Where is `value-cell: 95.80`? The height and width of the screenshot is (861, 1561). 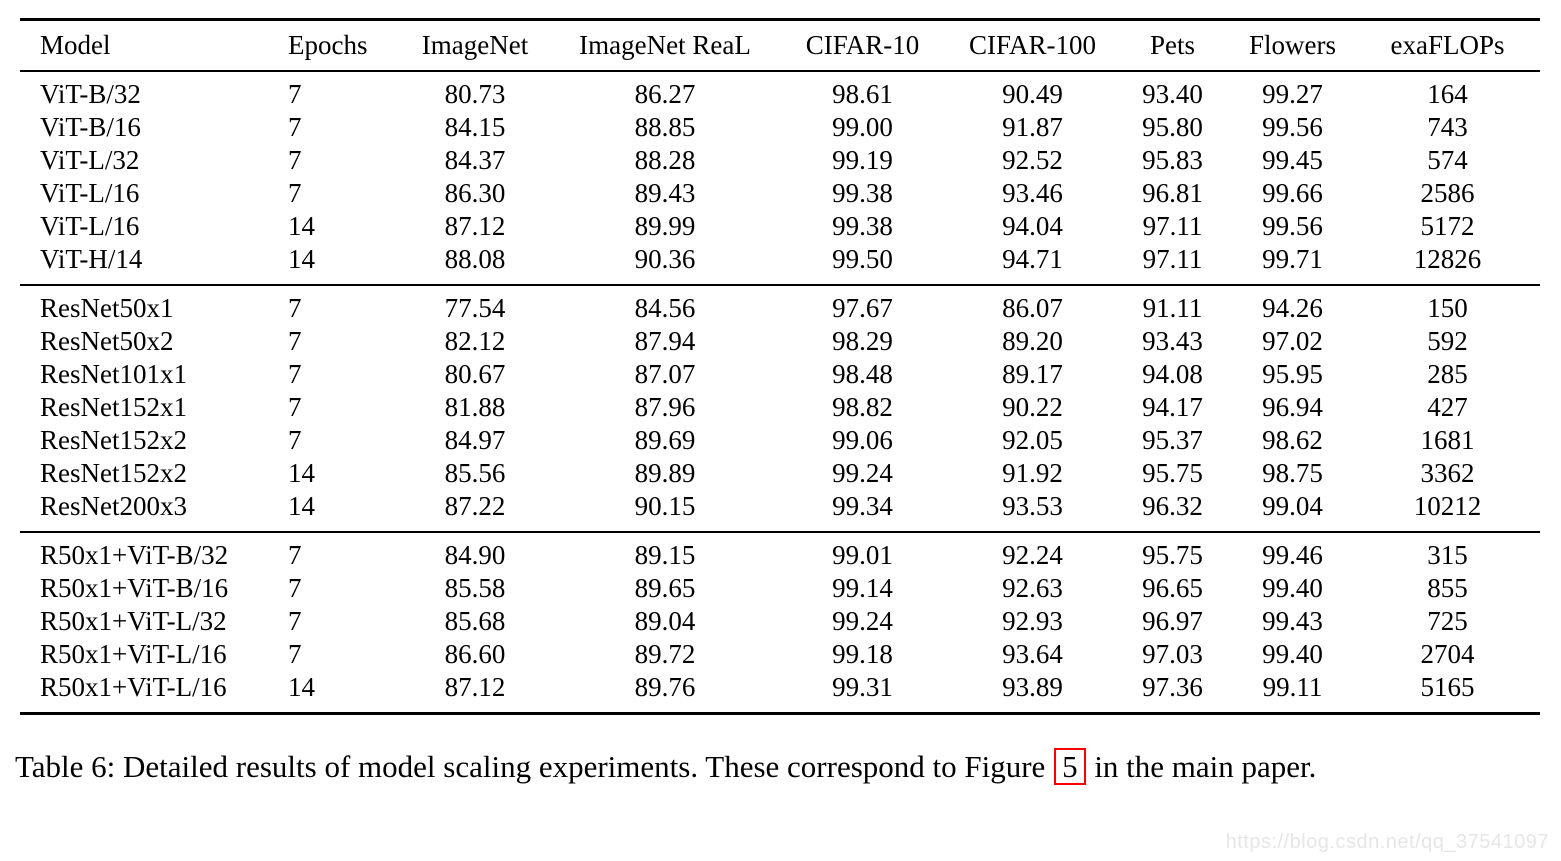 value-cell: 95.80 is located at coordinates (1172, 127).